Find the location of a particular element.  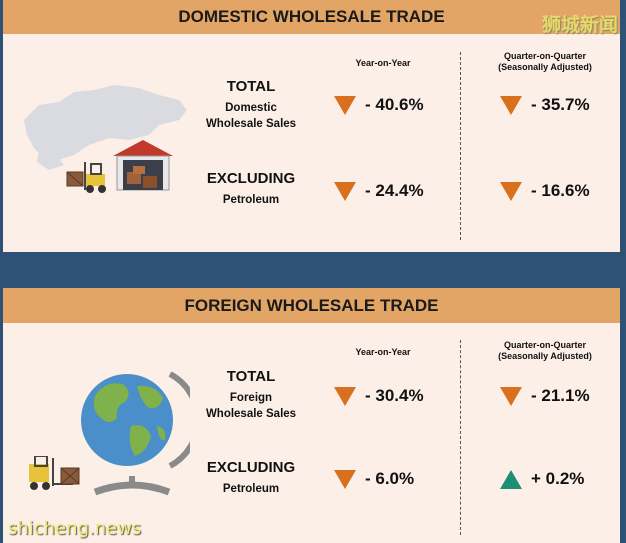

foreign-excluding-qoq: + 0.2% is located at coordinates (558, 478).